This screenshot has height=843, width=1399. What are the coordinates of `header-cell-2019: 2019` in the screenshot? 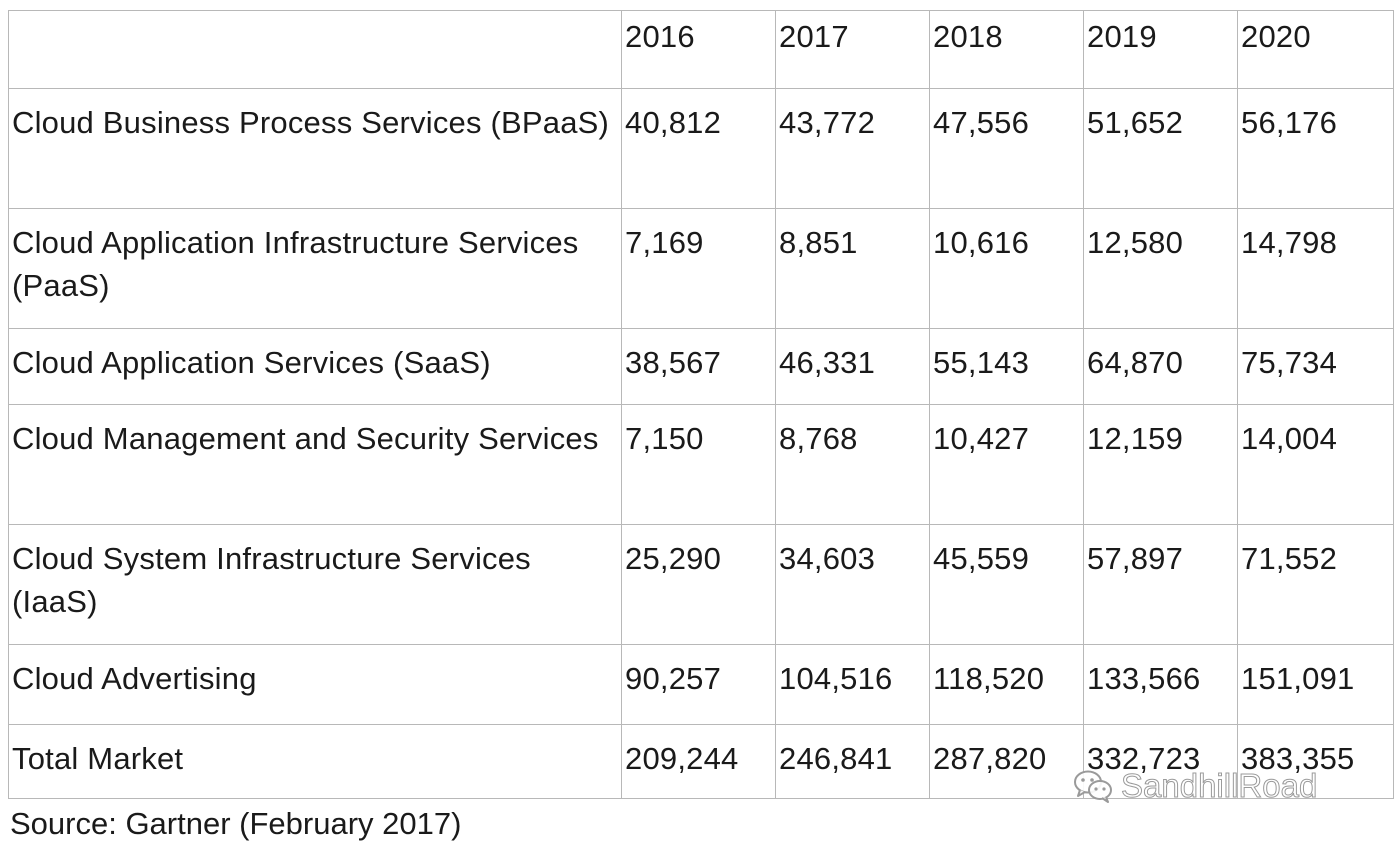 It's located at (1160, 49).